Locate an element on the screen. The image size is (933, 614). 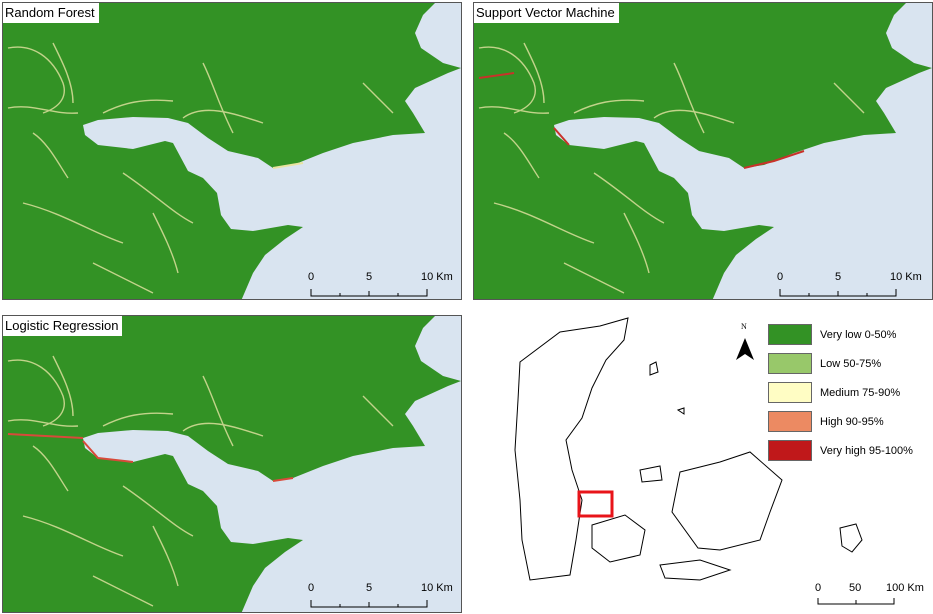
legend-label: Medium 75-90% is located at coordinates (860, 392).